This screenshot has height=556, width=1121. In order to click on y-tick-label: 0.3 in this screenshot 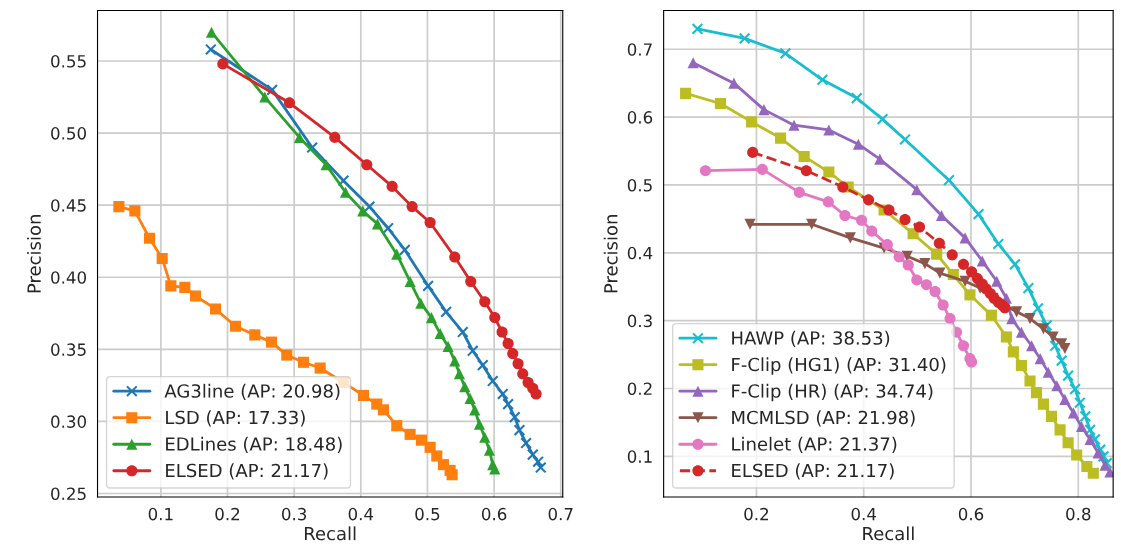, I will do `click(639, 321)`.